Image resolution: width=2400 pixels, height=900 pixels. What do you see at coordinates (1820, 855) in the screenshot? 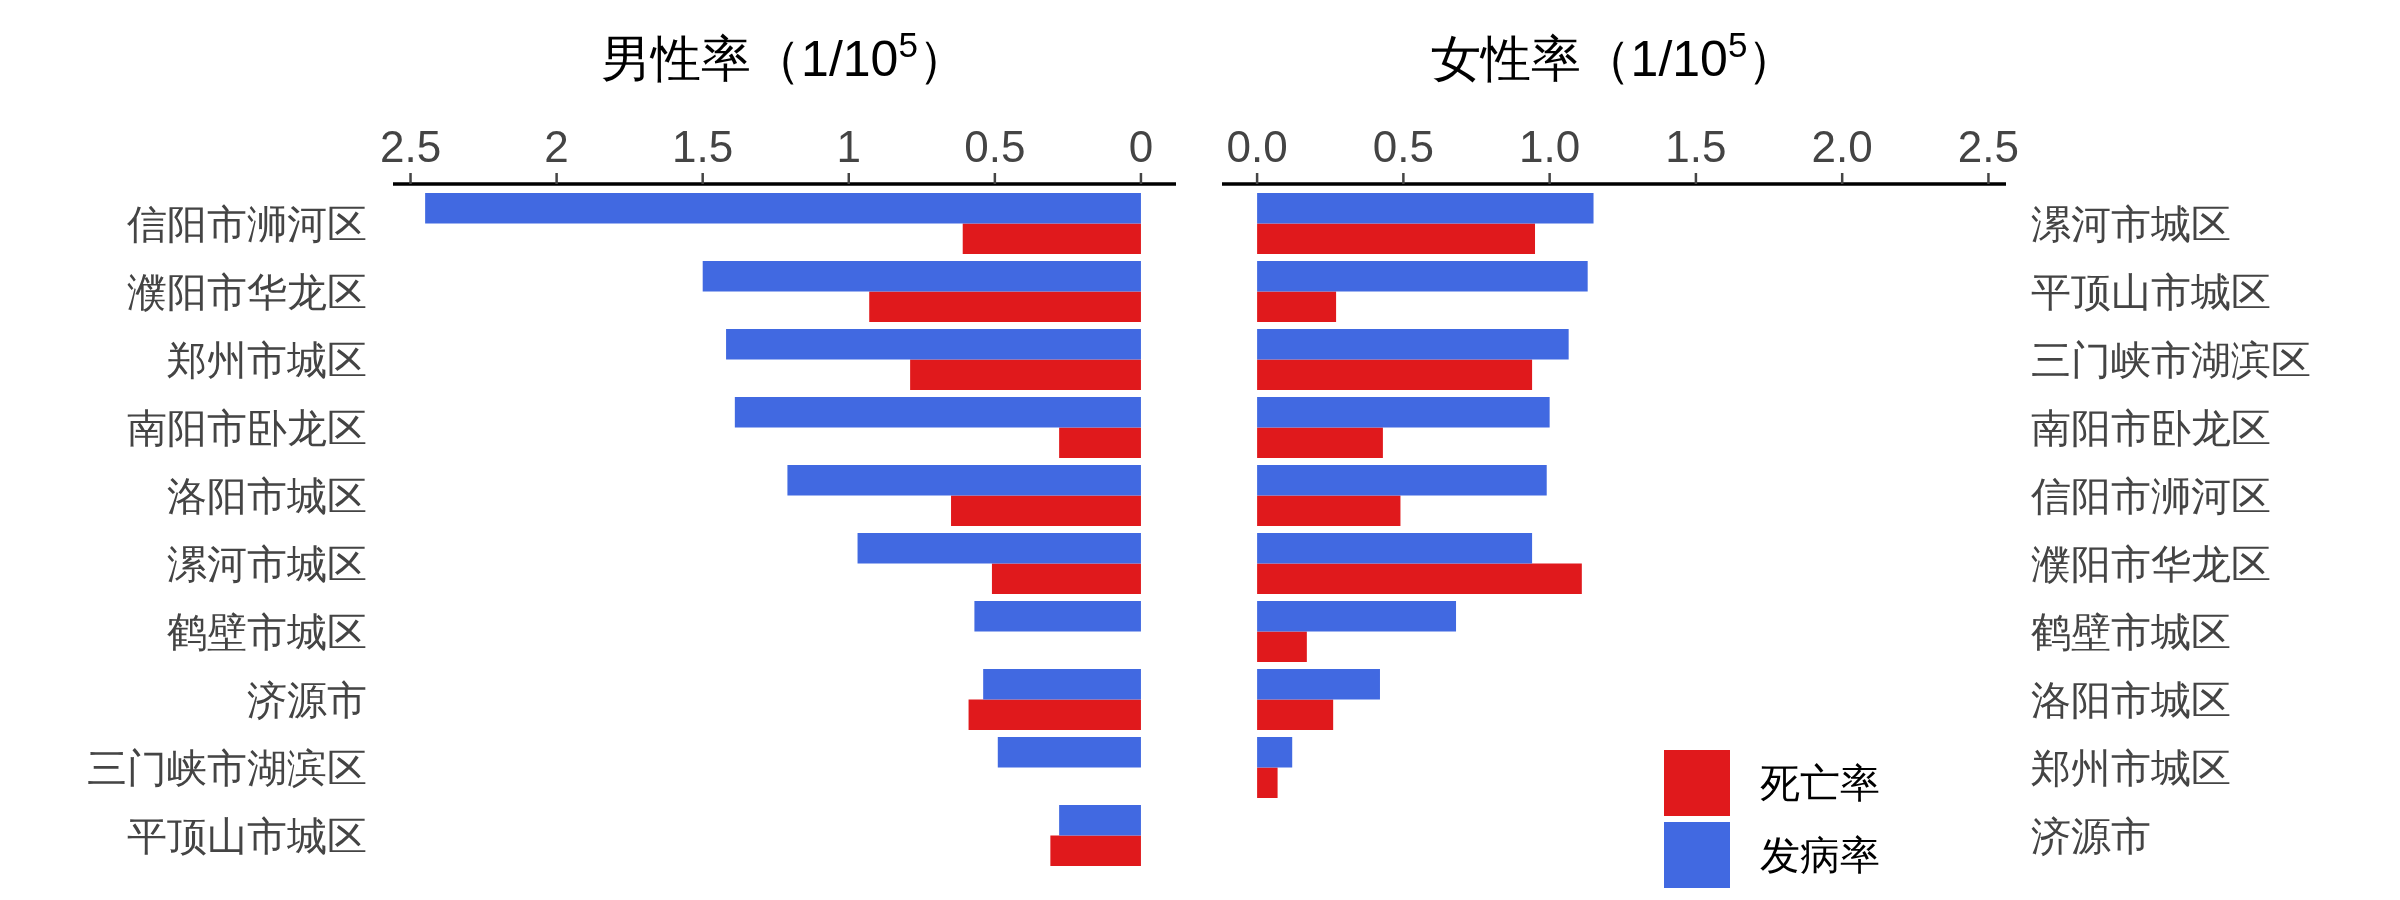
I see `legend-label: 发病率` at bounding box center [1820, 855].